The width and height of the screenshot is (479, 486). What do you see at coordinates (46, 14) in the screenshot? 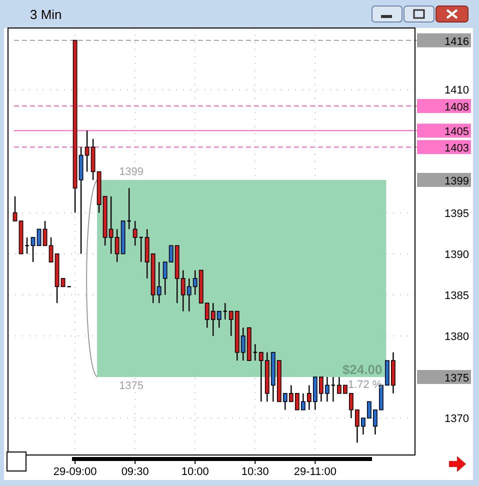
I see `chart-title: 3 Min` at bounding box center [46, 14].